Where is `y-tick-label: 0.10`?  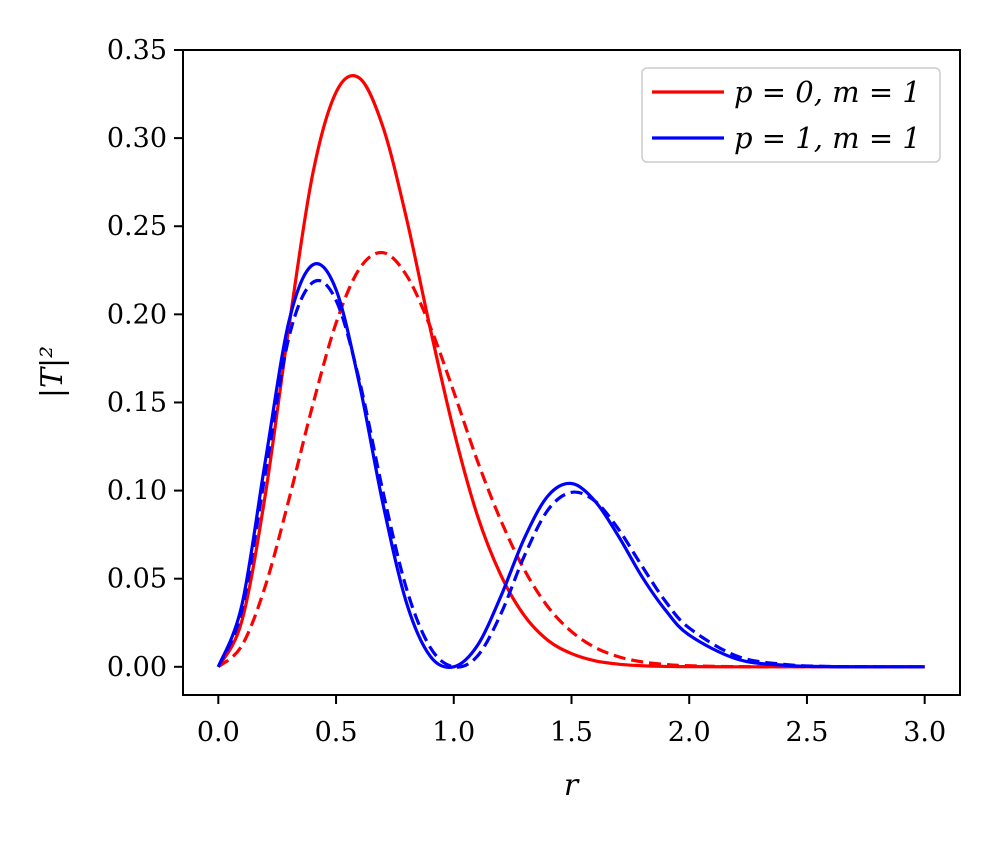 y-tick-label: 0.10 is located at coordinates (137, 491).